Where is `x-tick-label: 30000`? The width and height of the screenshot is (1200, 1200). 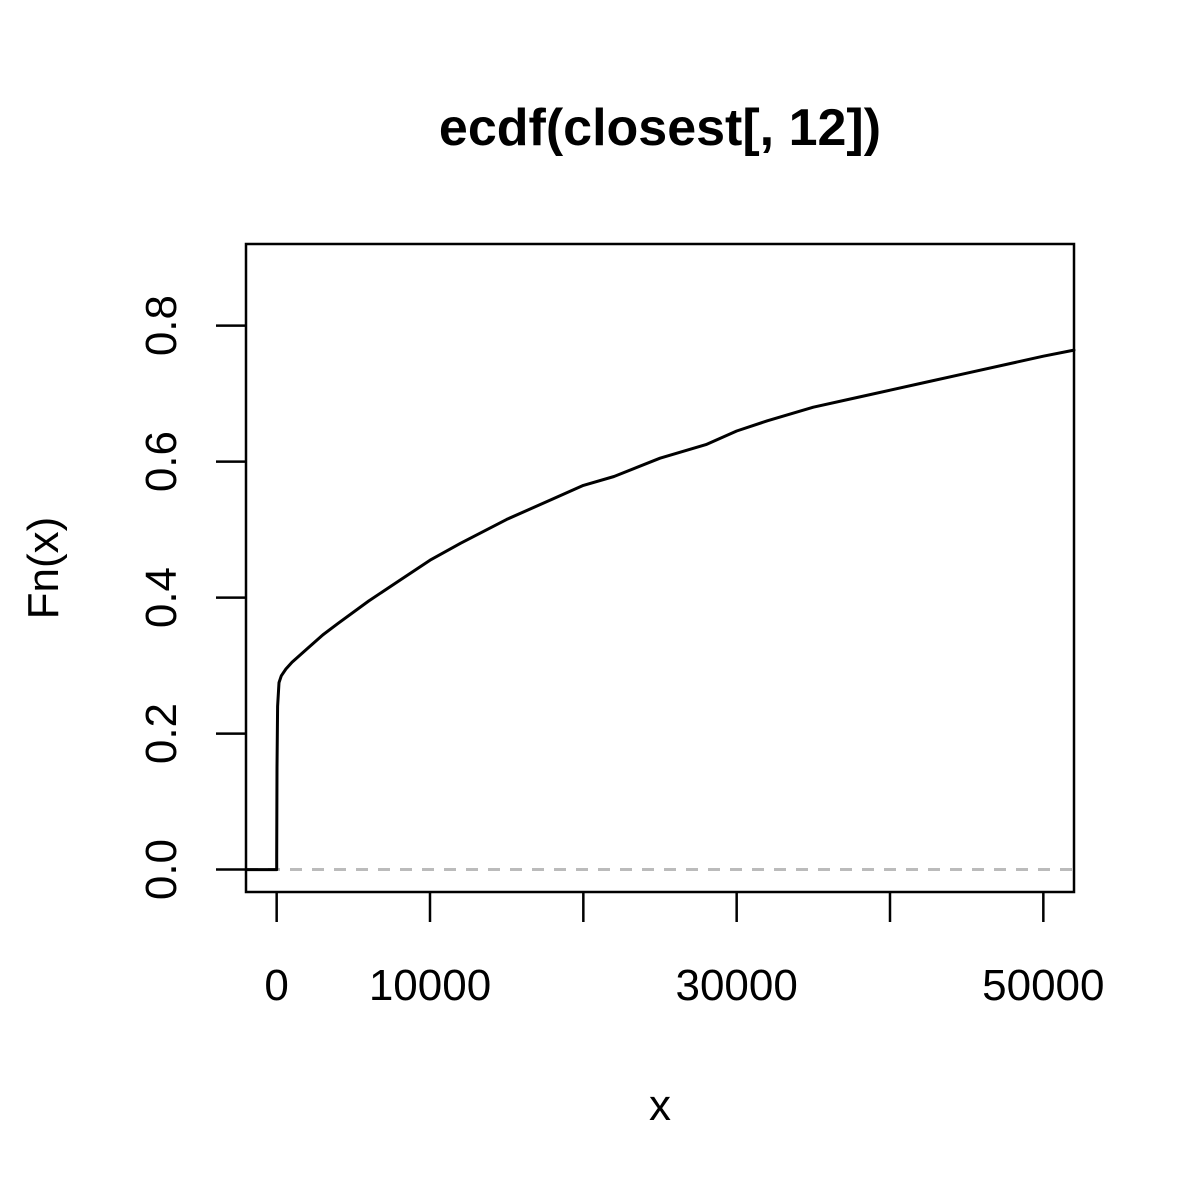
x-tick-label: 30000 is located at coordinates (736, 985).